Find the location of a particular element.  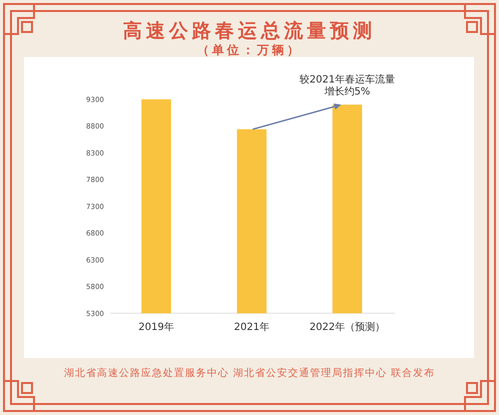

text: 湖北省高速公路应急处置服务中心 湖北省公安交通管理局指挥中心 联合发布 is located at coordinates (250, 373).